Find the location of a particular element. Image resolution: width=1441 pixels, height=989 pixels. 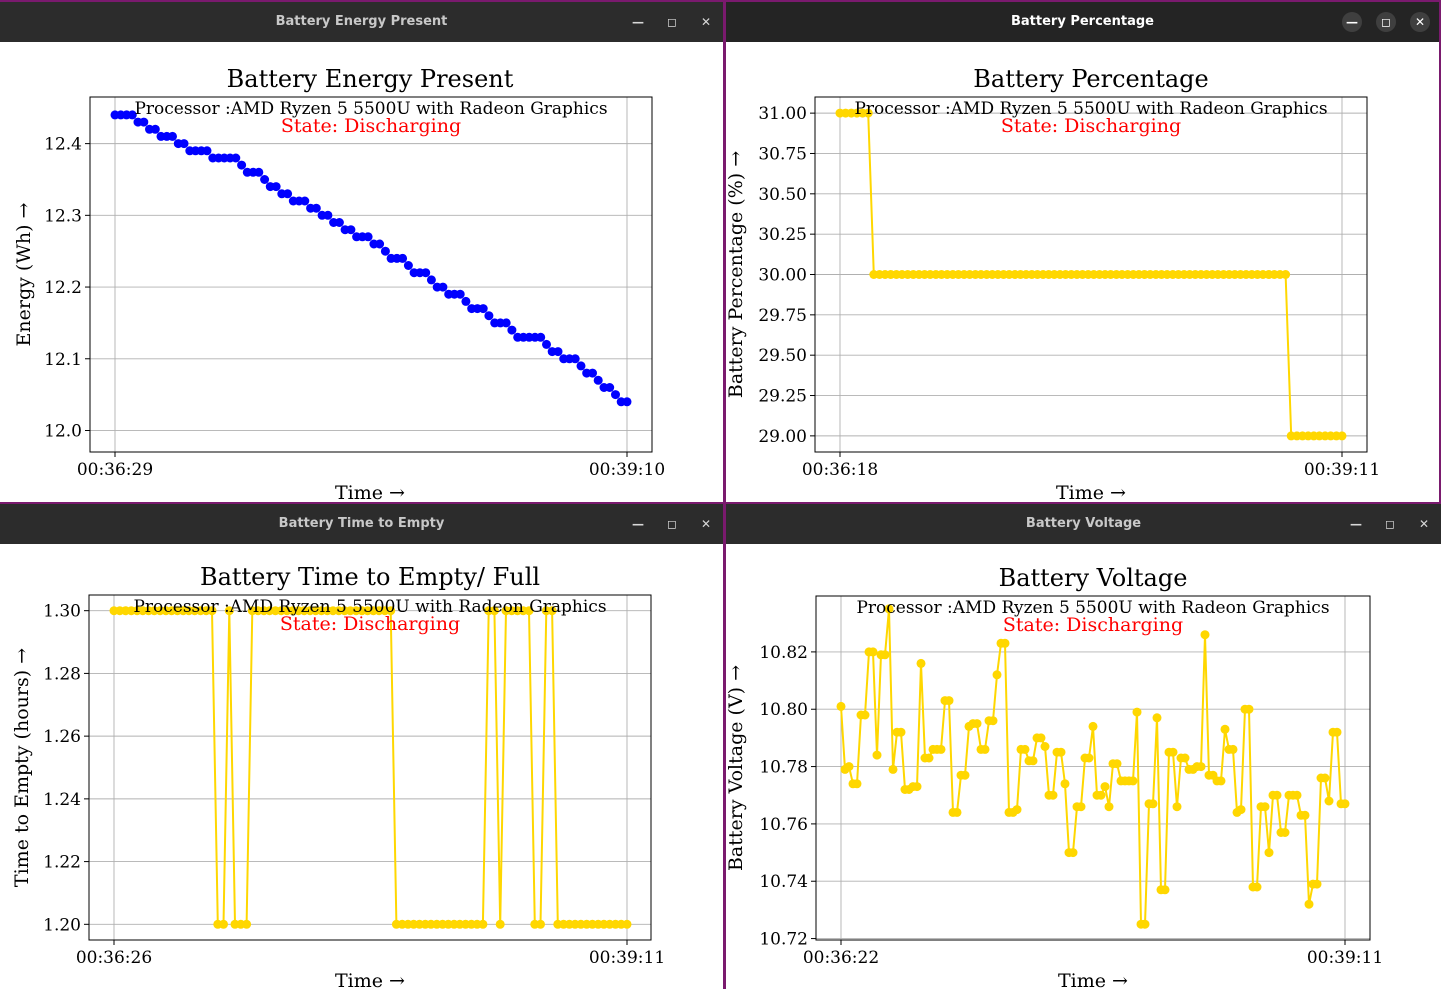

y-axis-label: Energy (Wh) → is located at coordinates (24, 274).